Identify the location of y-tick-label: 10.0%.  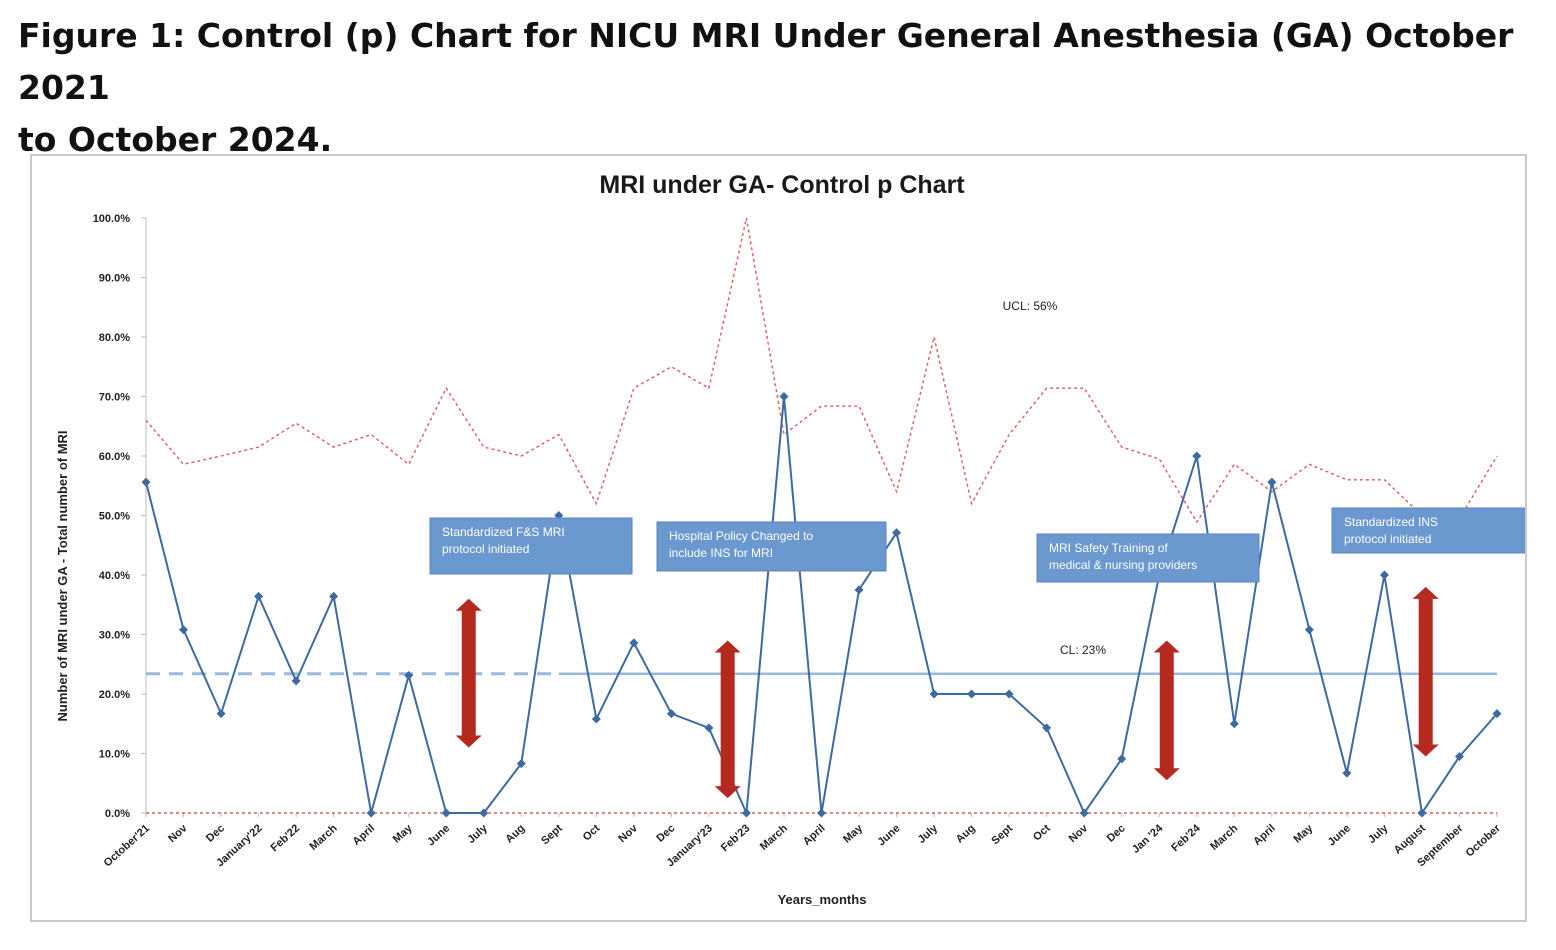
(114, 755).